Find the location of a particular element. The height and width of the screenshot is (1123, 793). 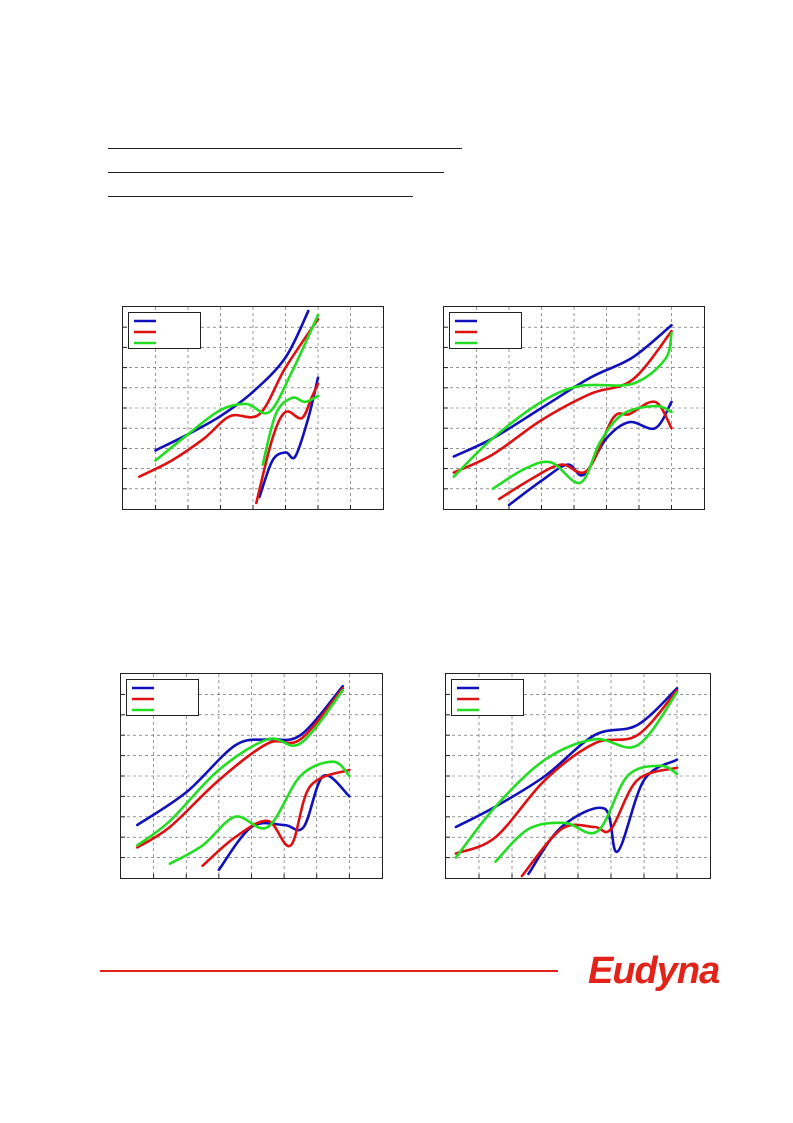

eudyna-logo: Eudyna is located at coordinates (654, 971).